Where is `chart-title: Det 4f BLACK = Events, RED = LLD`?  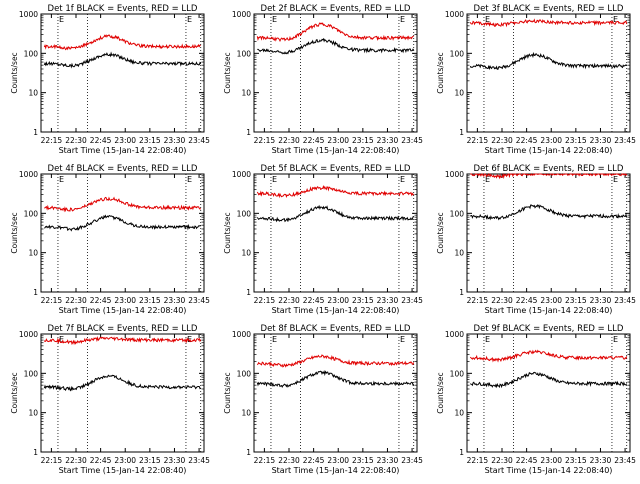
chart-title: Det 4f BLACK = Events, RED = LLD is located at coordinates (123, 169).